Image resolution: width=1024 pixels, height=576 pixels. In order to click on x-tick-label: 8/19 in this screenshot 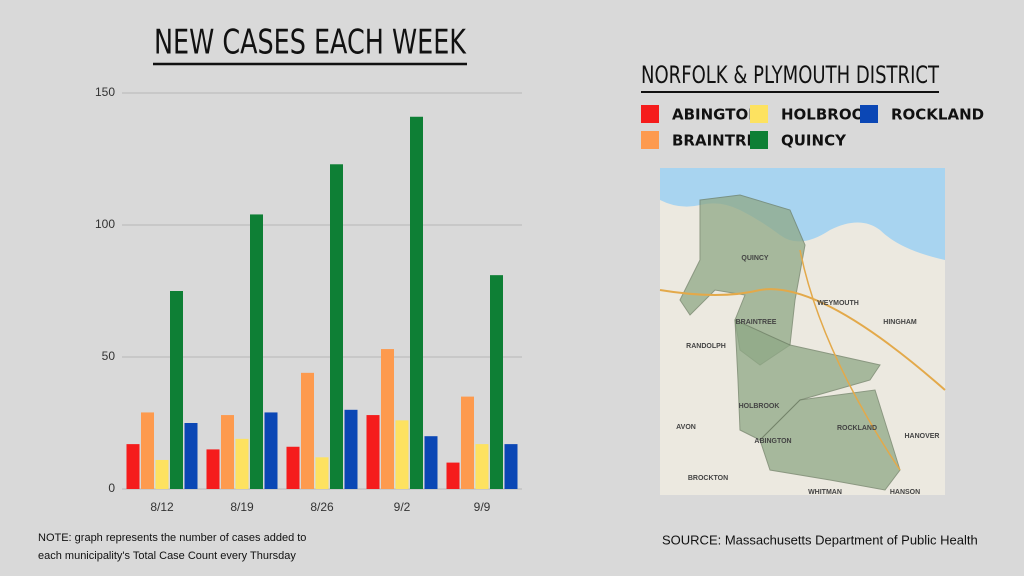, I will do `click(242, 507)`.